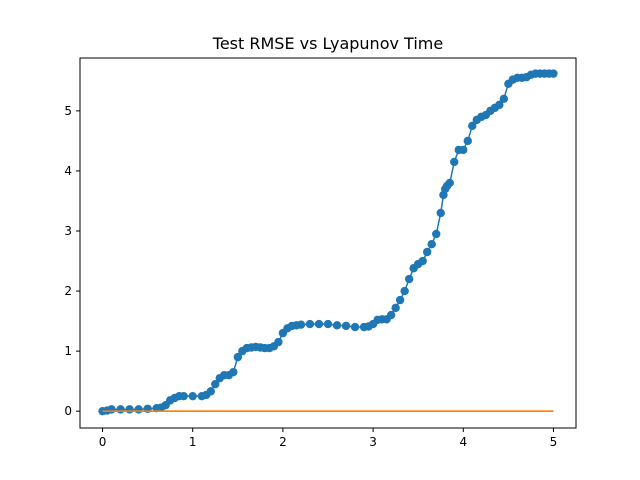 The image size is (640, 480). I want to click on y-tick-label: 1, so click(68, 351).